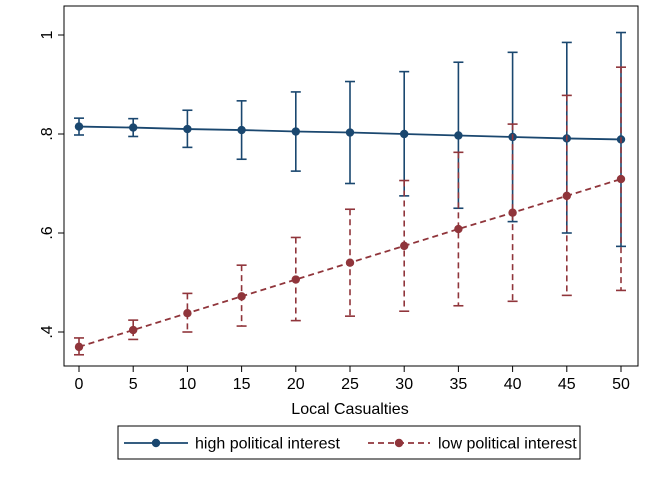  Describe the element at coordinates (47, 232) in the screenshot. I see `y-tick-label: .6` at that location.